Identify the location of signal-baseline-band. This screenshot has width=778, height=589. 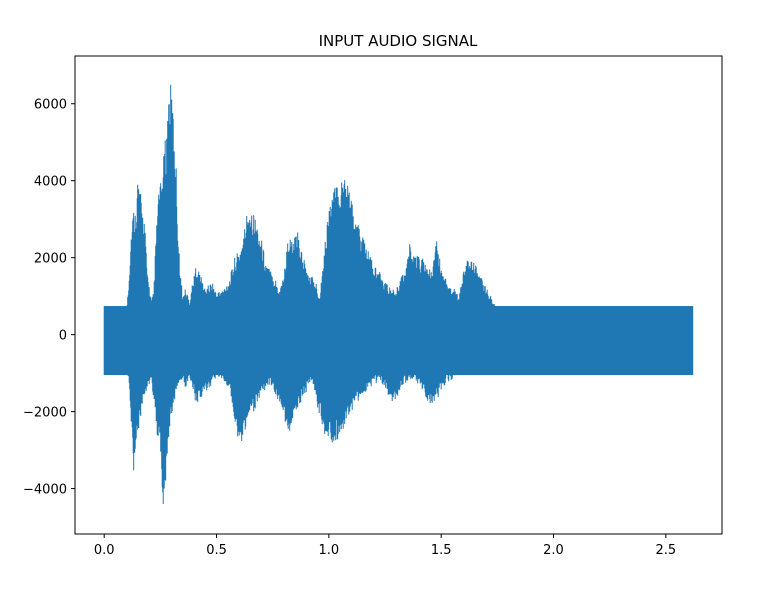
(398, 341).